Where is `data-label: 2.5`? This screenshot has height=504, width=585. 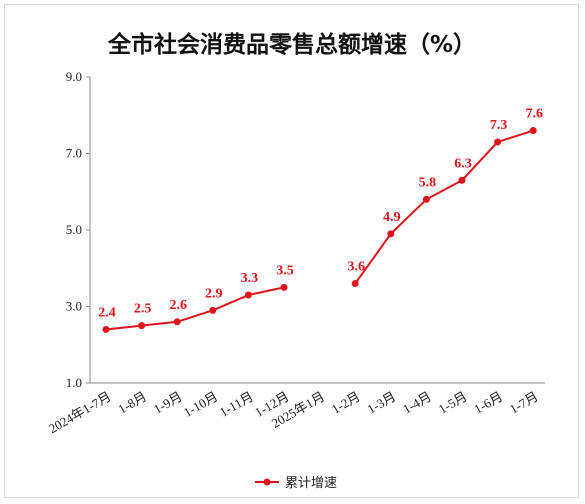 data-label: 2.5 is located at coordinates (143, 309).